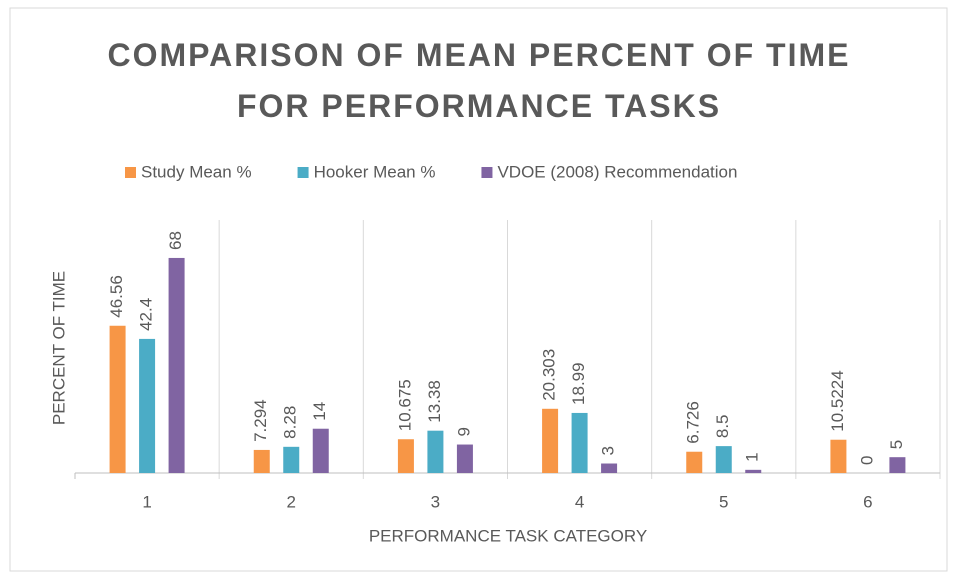  What do you see at coordinates (146, 314) in the screenshot?
I see `data-label: 42.4` at bounding box center [146, 314].